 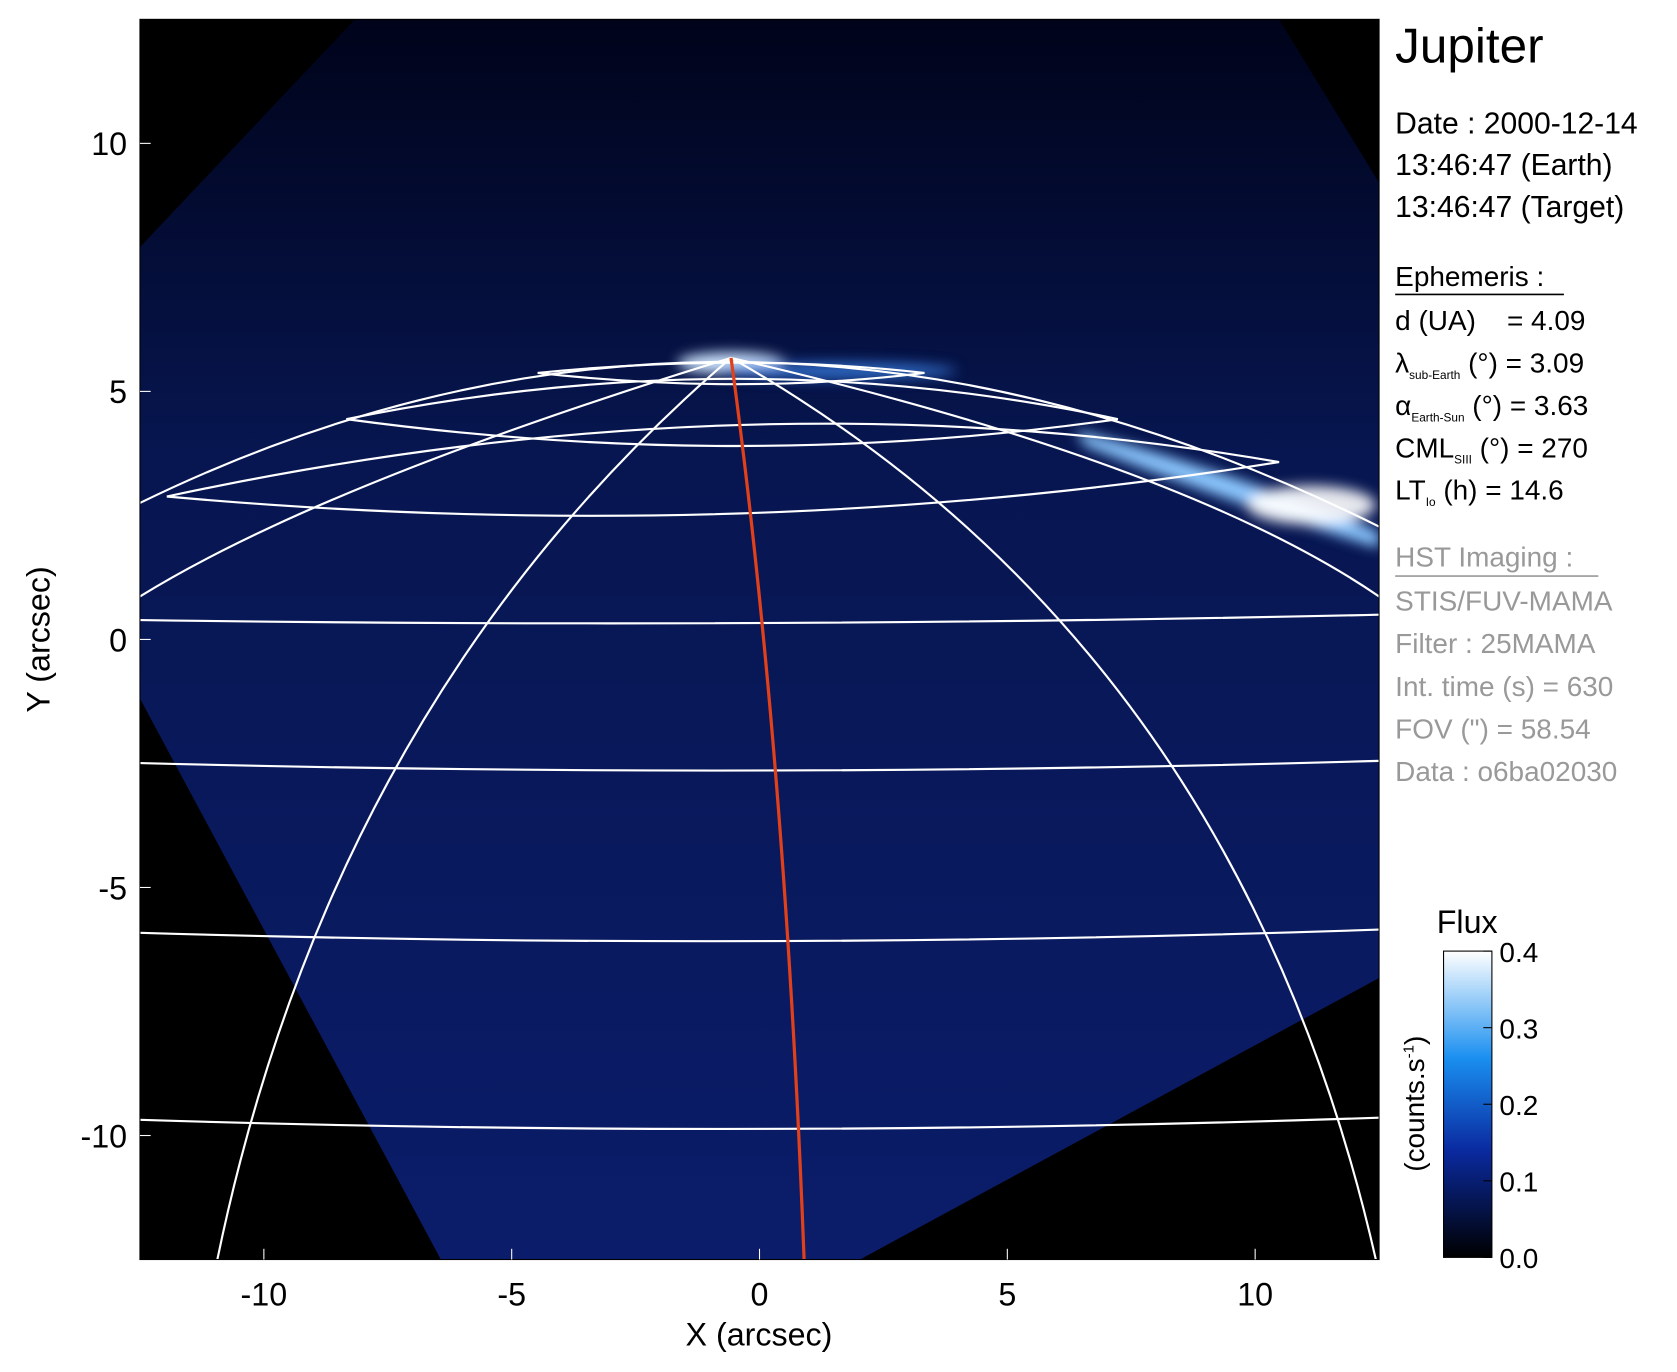 I want to click on y-tick-label: 10, so click(x=109, y=144).